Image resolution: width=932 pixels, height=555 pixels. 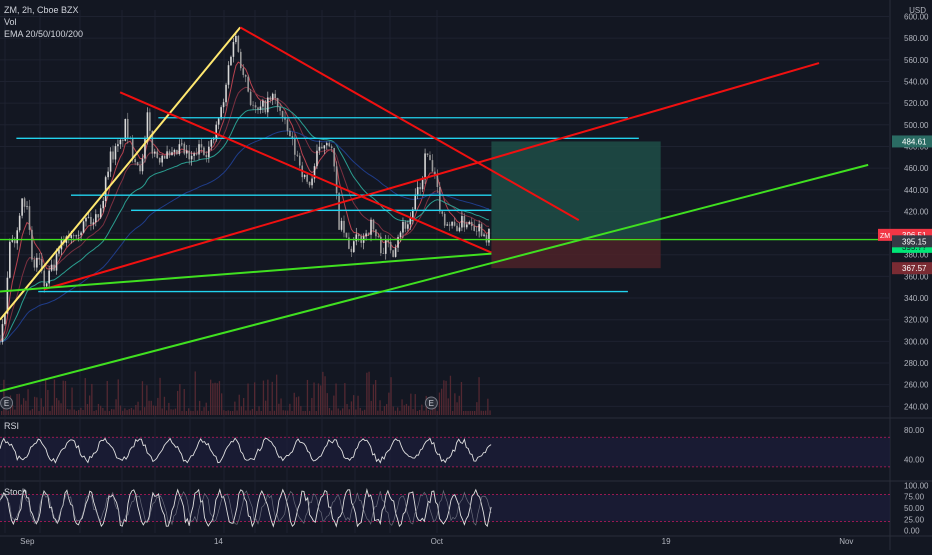 I want to click on price-tick-label: 280.00, so click(x=916, y=363).